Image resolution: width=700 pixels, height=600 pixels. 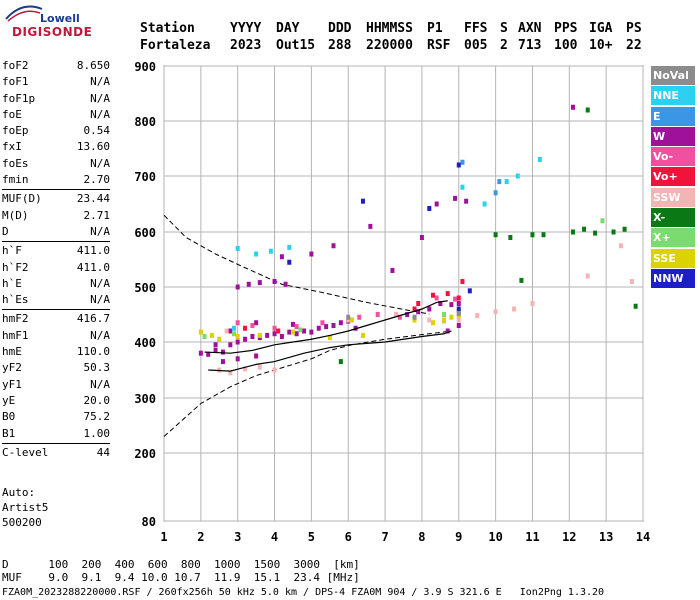 What do you see at coordinates (12, 147) in the screenshot?
I see `param-name: fxI` at bounding box center [12, 147].